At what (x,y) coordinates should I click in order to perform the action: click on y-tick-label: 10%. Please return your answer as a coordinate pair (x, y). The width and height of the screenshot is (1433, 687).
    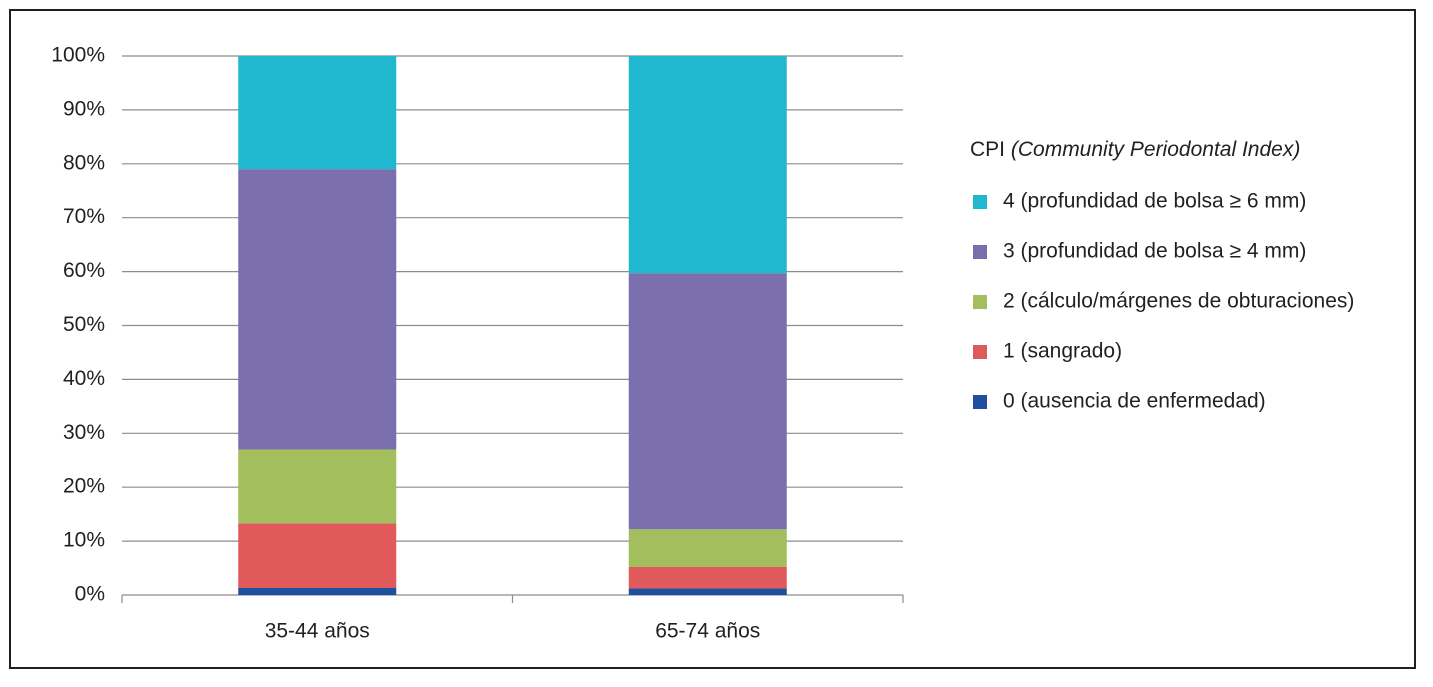
    Looking at the image, I should click on (84, 540).